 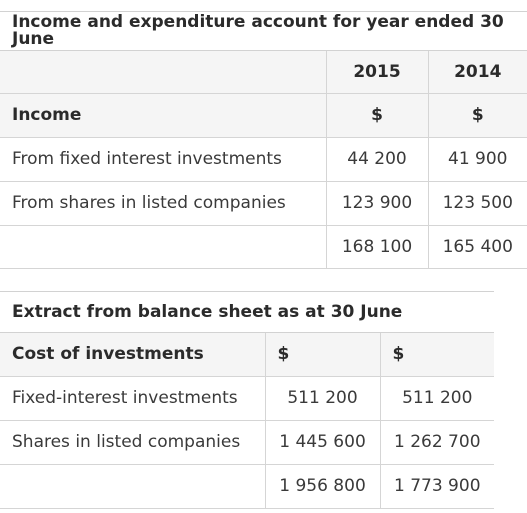 I want to click on row-value-1: 1 445 600, so click(x=322, y=442).